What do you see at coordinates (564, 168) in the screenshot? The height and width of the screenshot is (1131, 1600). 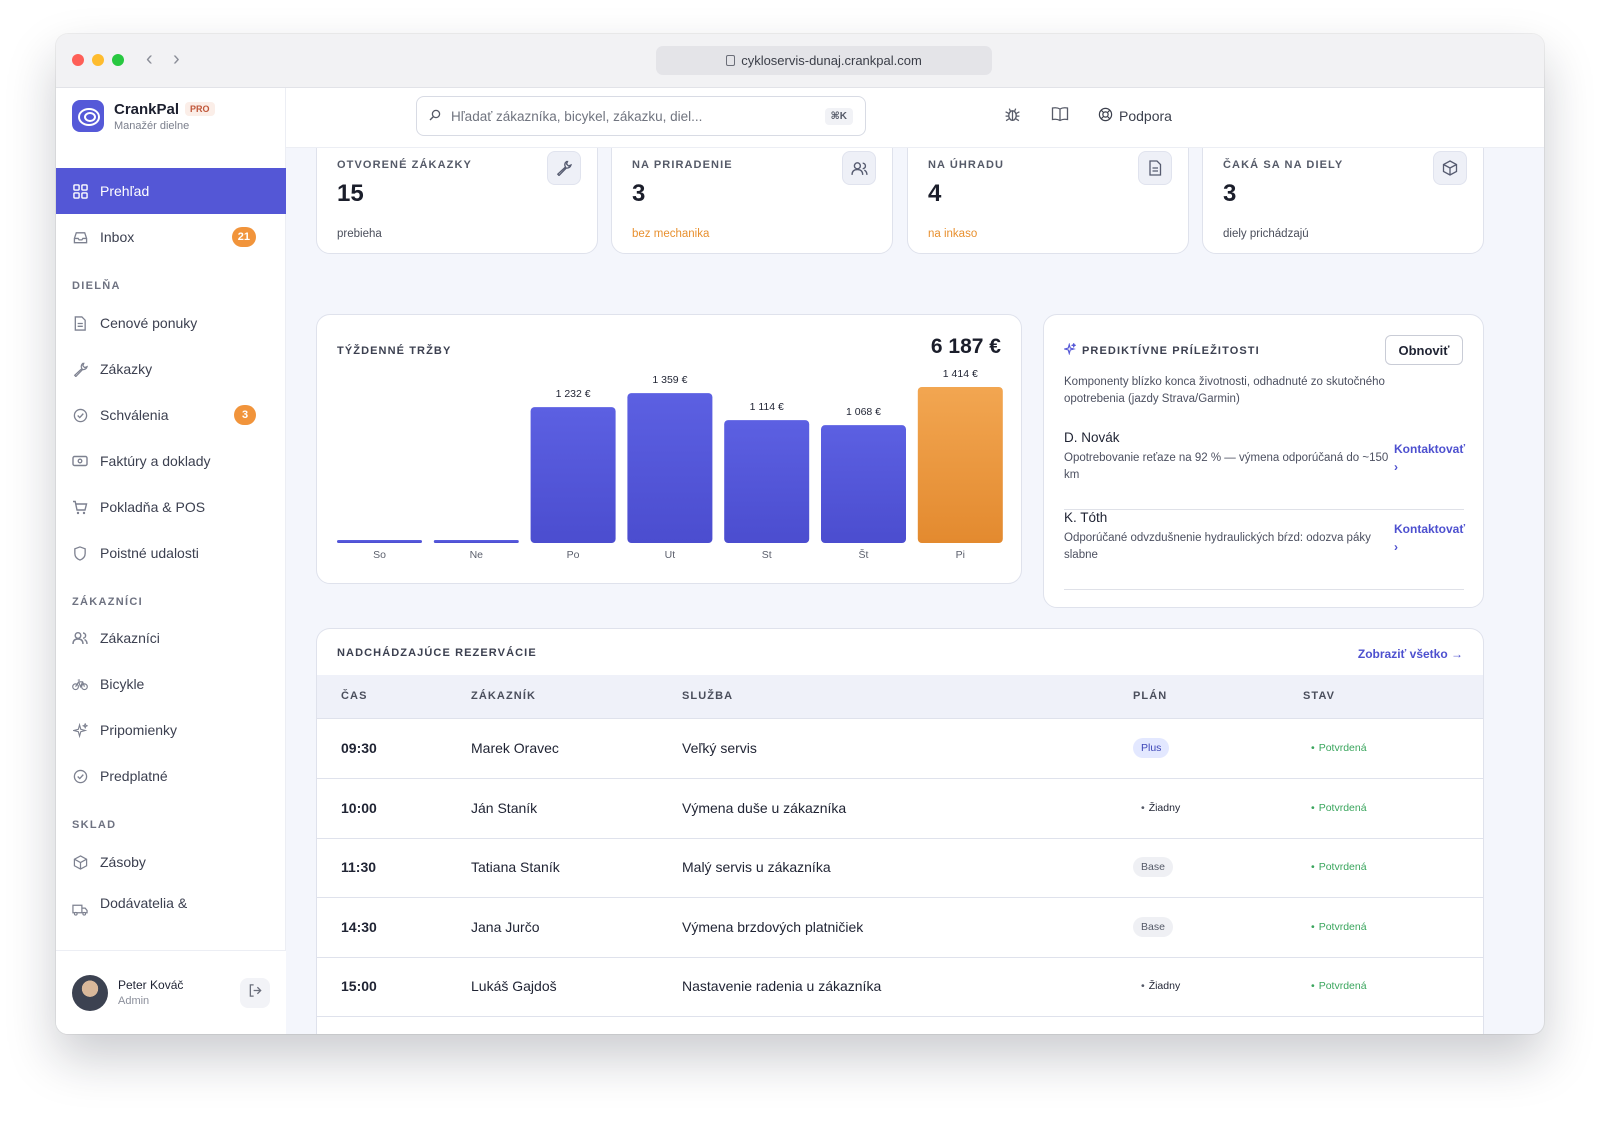 I see `wrench-icon` at bounding box center [564, 168].